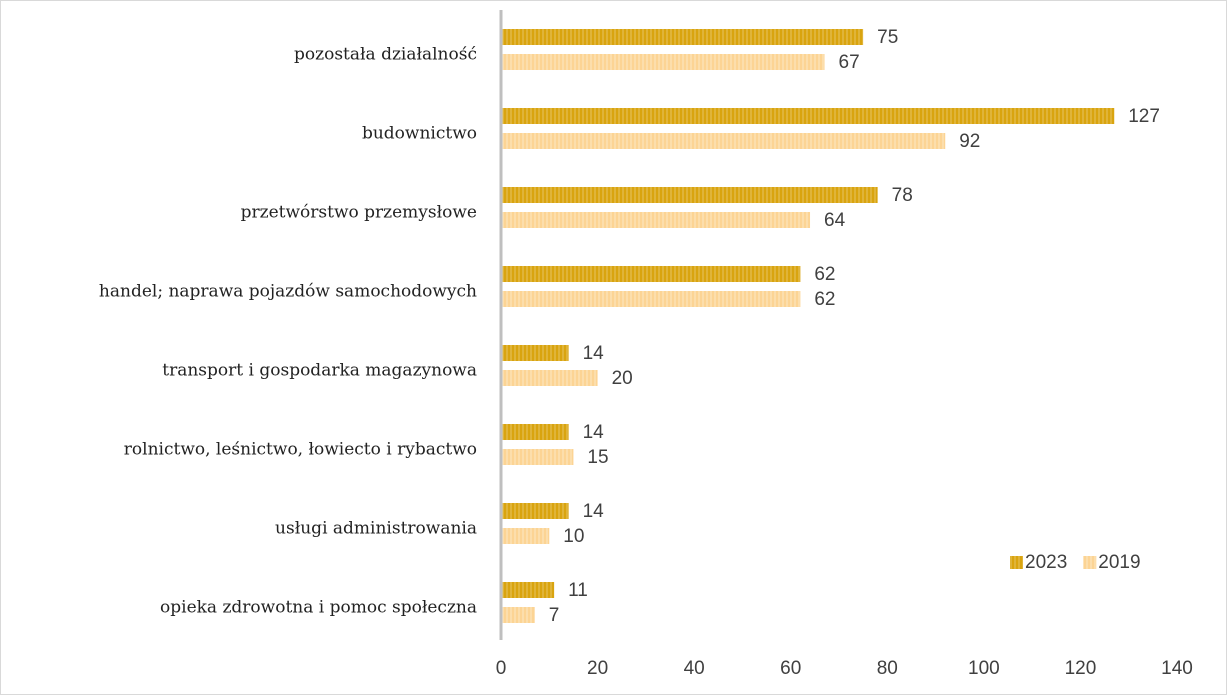  What do you see at coordinates (288, 292) in the screenshot?
I see `category-label: handel; naprawa pojazdów samochodowych` at bounding box center [288, 292].